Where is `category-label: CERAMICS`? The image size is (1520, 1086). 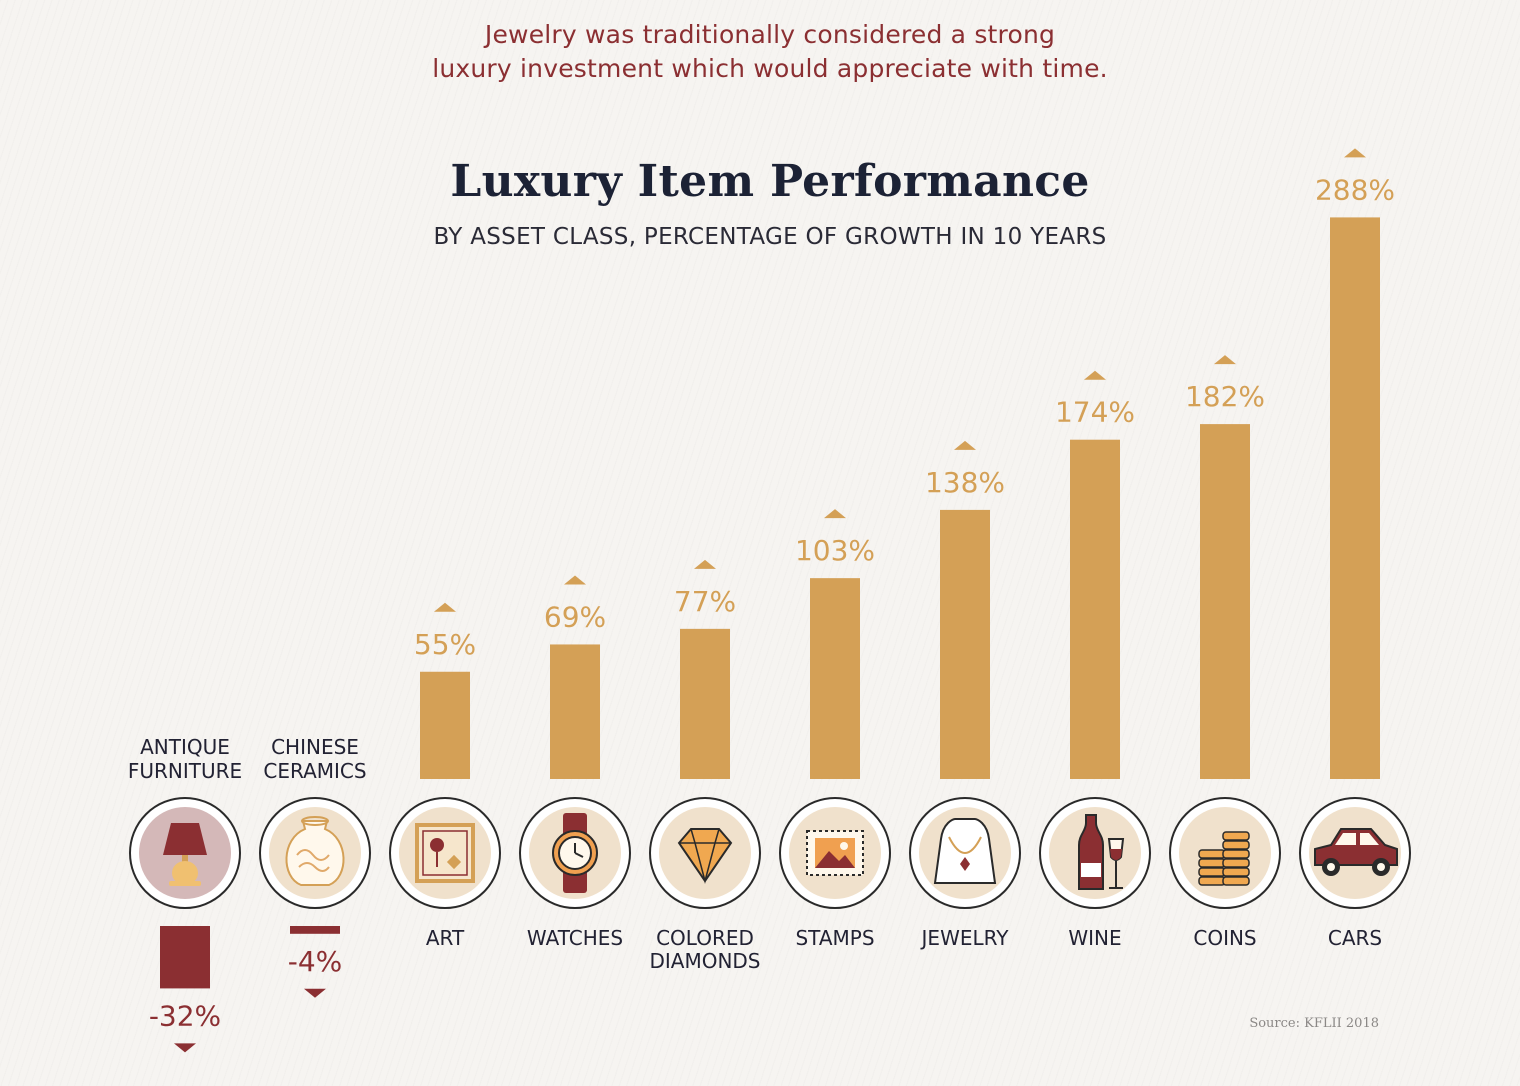
category-label: CERAMICS is located at coordinates (314, 771).